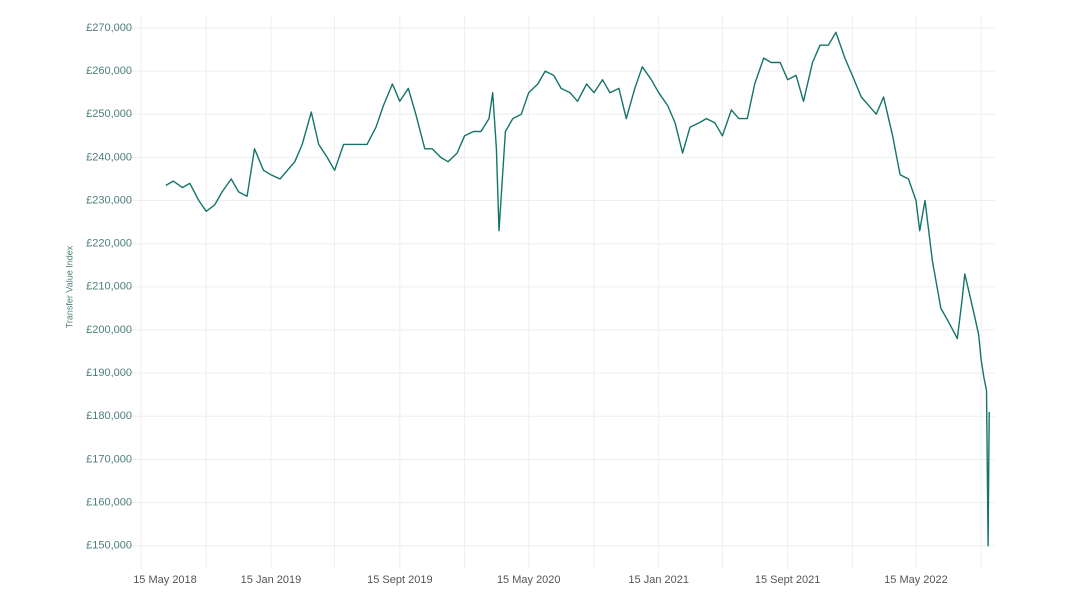  I want to click on y-tick-label: £230,000, so click(109, 200).